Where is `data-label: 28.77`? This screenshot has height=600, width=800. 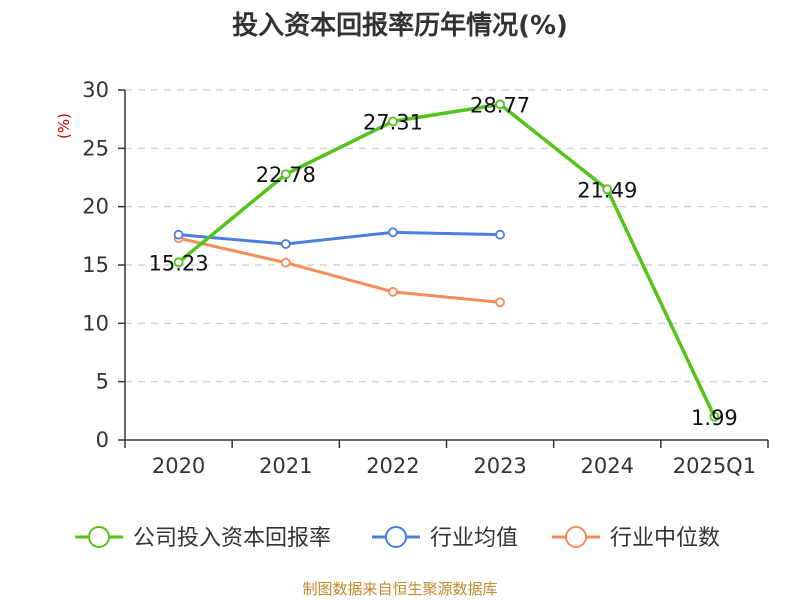
data-label: 28.77 is located at coordinates (500, 105).